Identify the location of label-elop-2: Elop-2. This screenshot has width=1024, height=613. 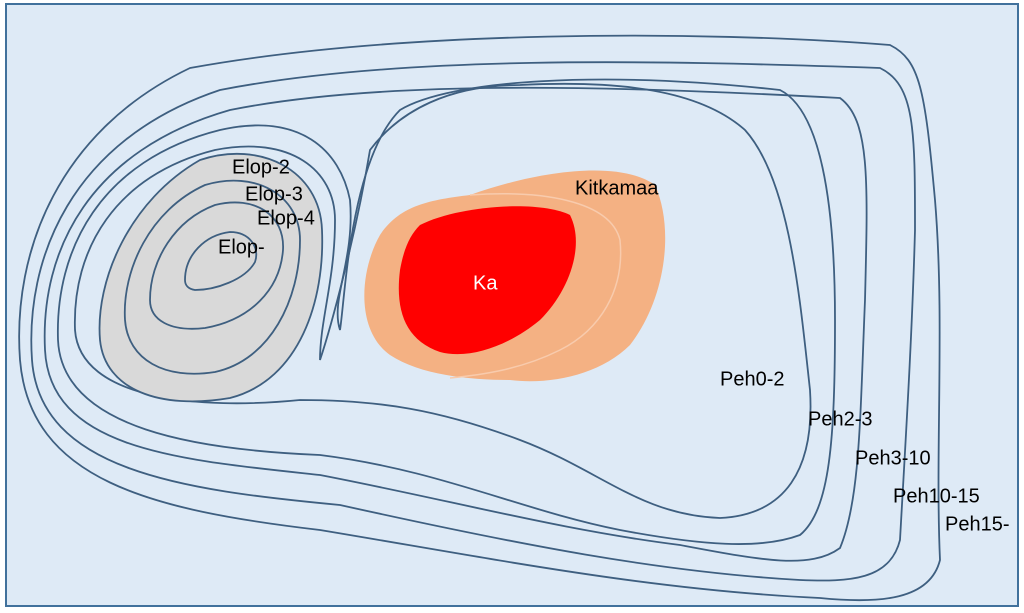
(261, 167).